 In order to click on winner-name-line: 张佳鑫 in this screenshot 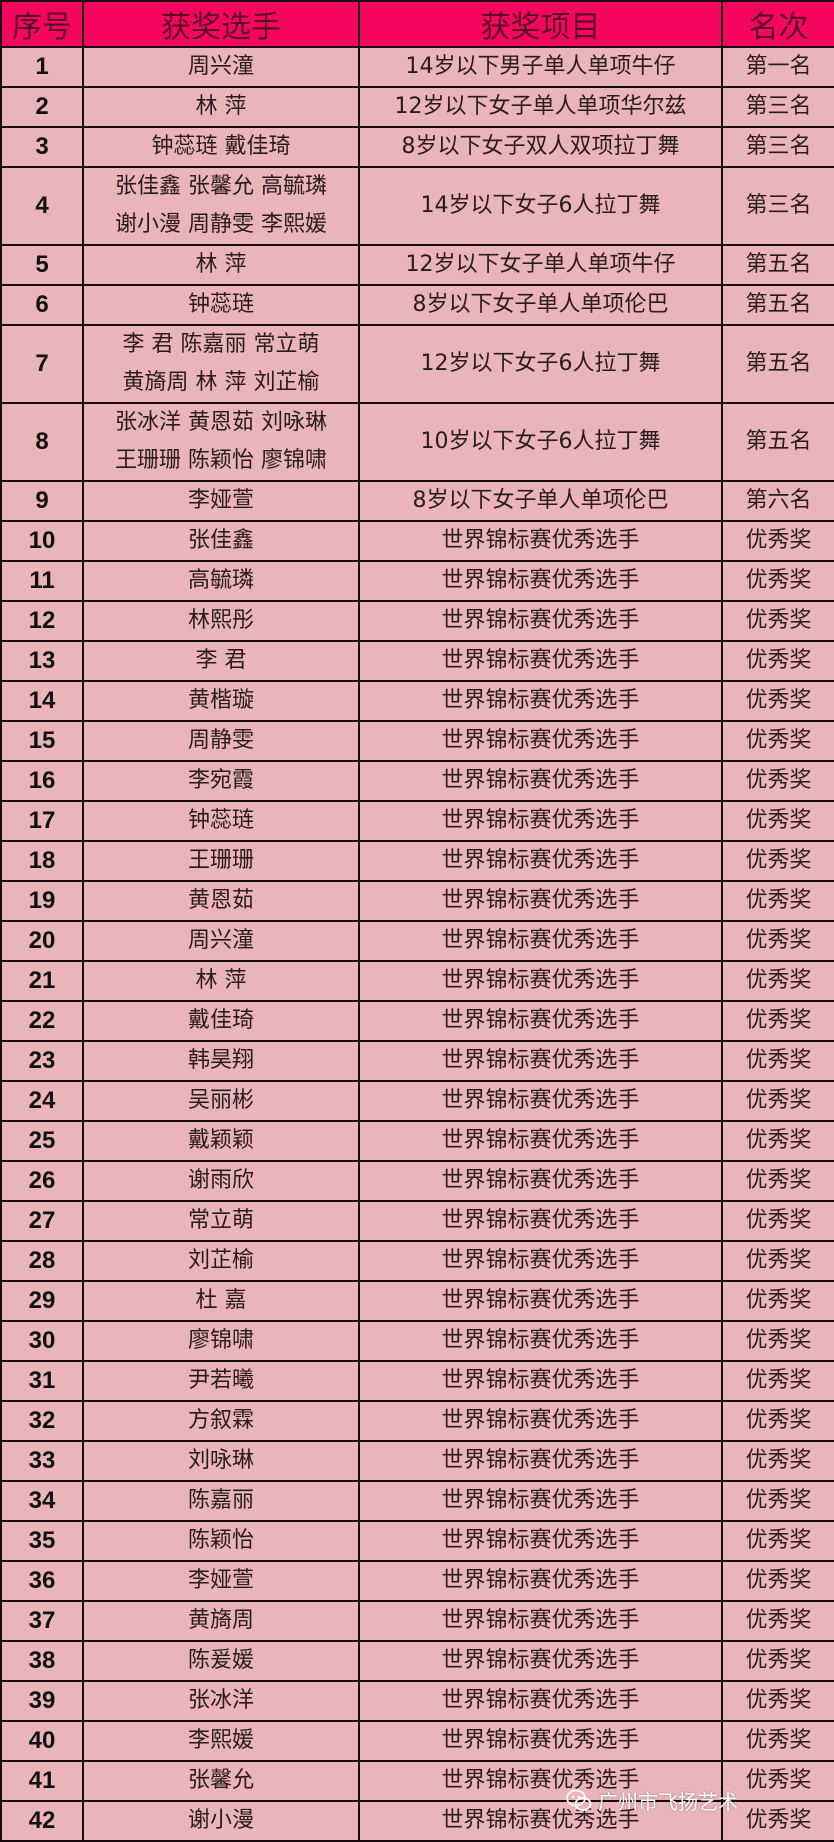, I will do `click(220, 540)`.